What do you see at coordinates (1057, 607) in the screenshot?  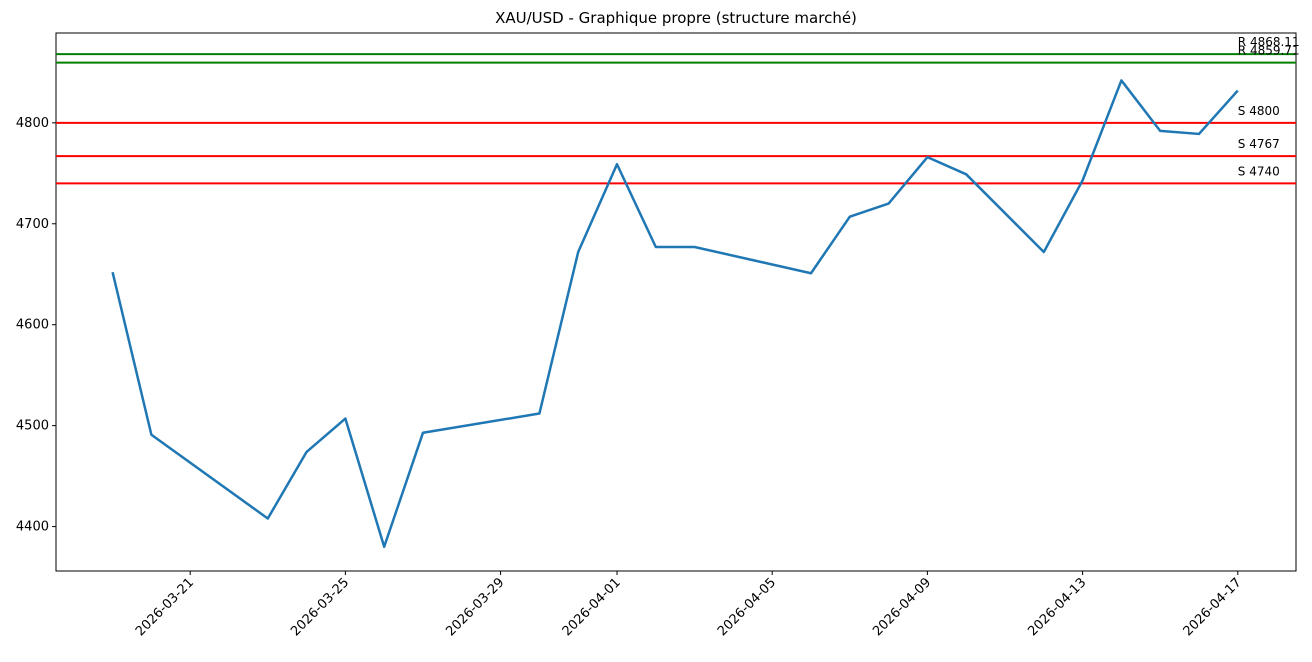 I see `x-tick-label: 2026-04-13` at bounding box center [1057, 607].